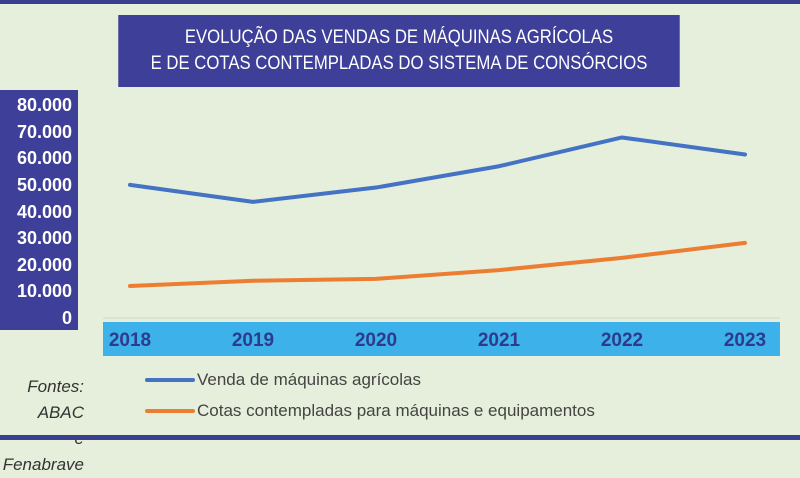 The height and width of the screenshot is (478, 800). What do you see at coordinates (44, 211) in the screenshot?
I see `y-tick-label: 40.000` at bounding box center [44, 211].